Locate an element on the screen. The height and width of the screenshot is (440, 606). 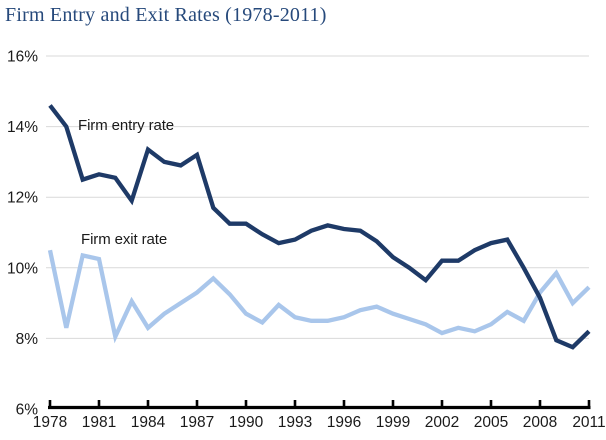
x-tick-label: 1978 is located at coordinates (50, 422).